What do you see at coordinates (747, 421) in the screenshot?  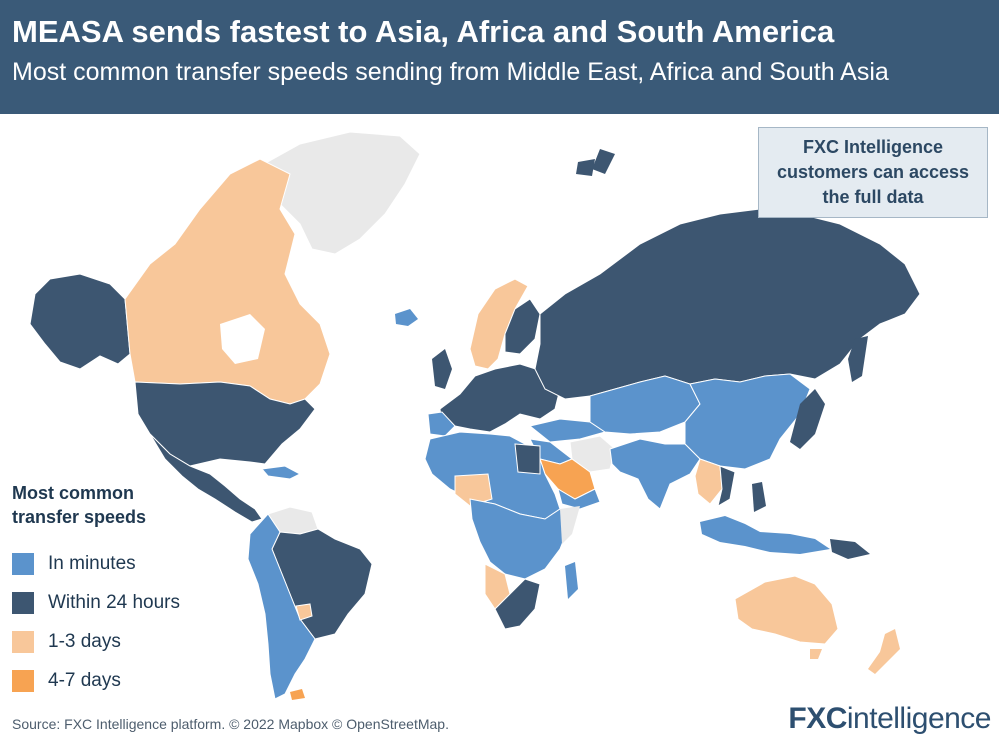 I see `region-china` at bounding box center [747, 421].